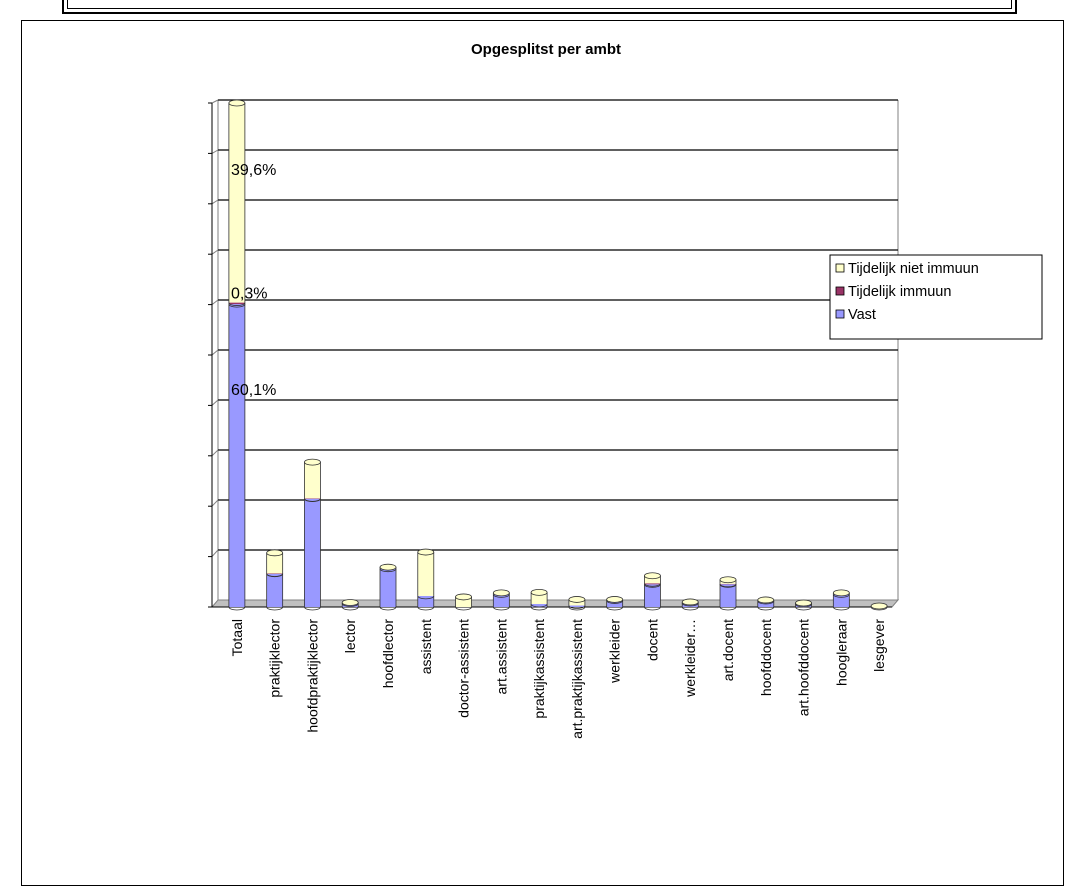 This screenshot has height=886, width=1084. Describe the element at coordinates (275, 658) in the screenshot. I see `category-label: praktijklector` at that location.